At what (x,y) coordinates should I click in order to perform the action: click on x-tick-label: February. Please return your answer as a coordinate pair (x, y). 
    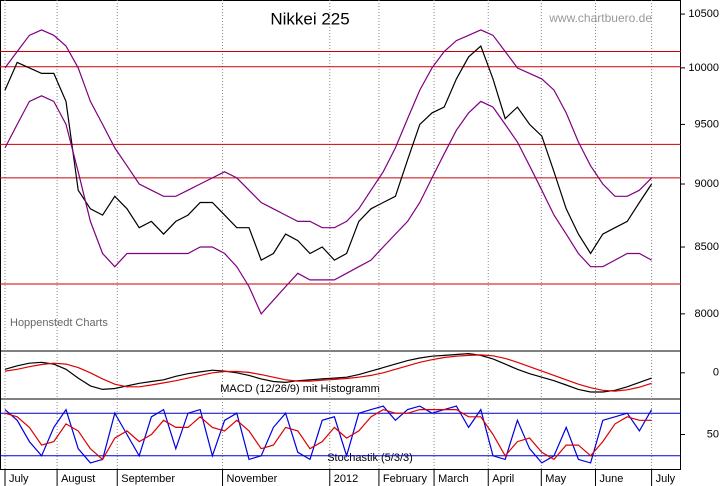
    Looking at the image, I should click on (405, 479).